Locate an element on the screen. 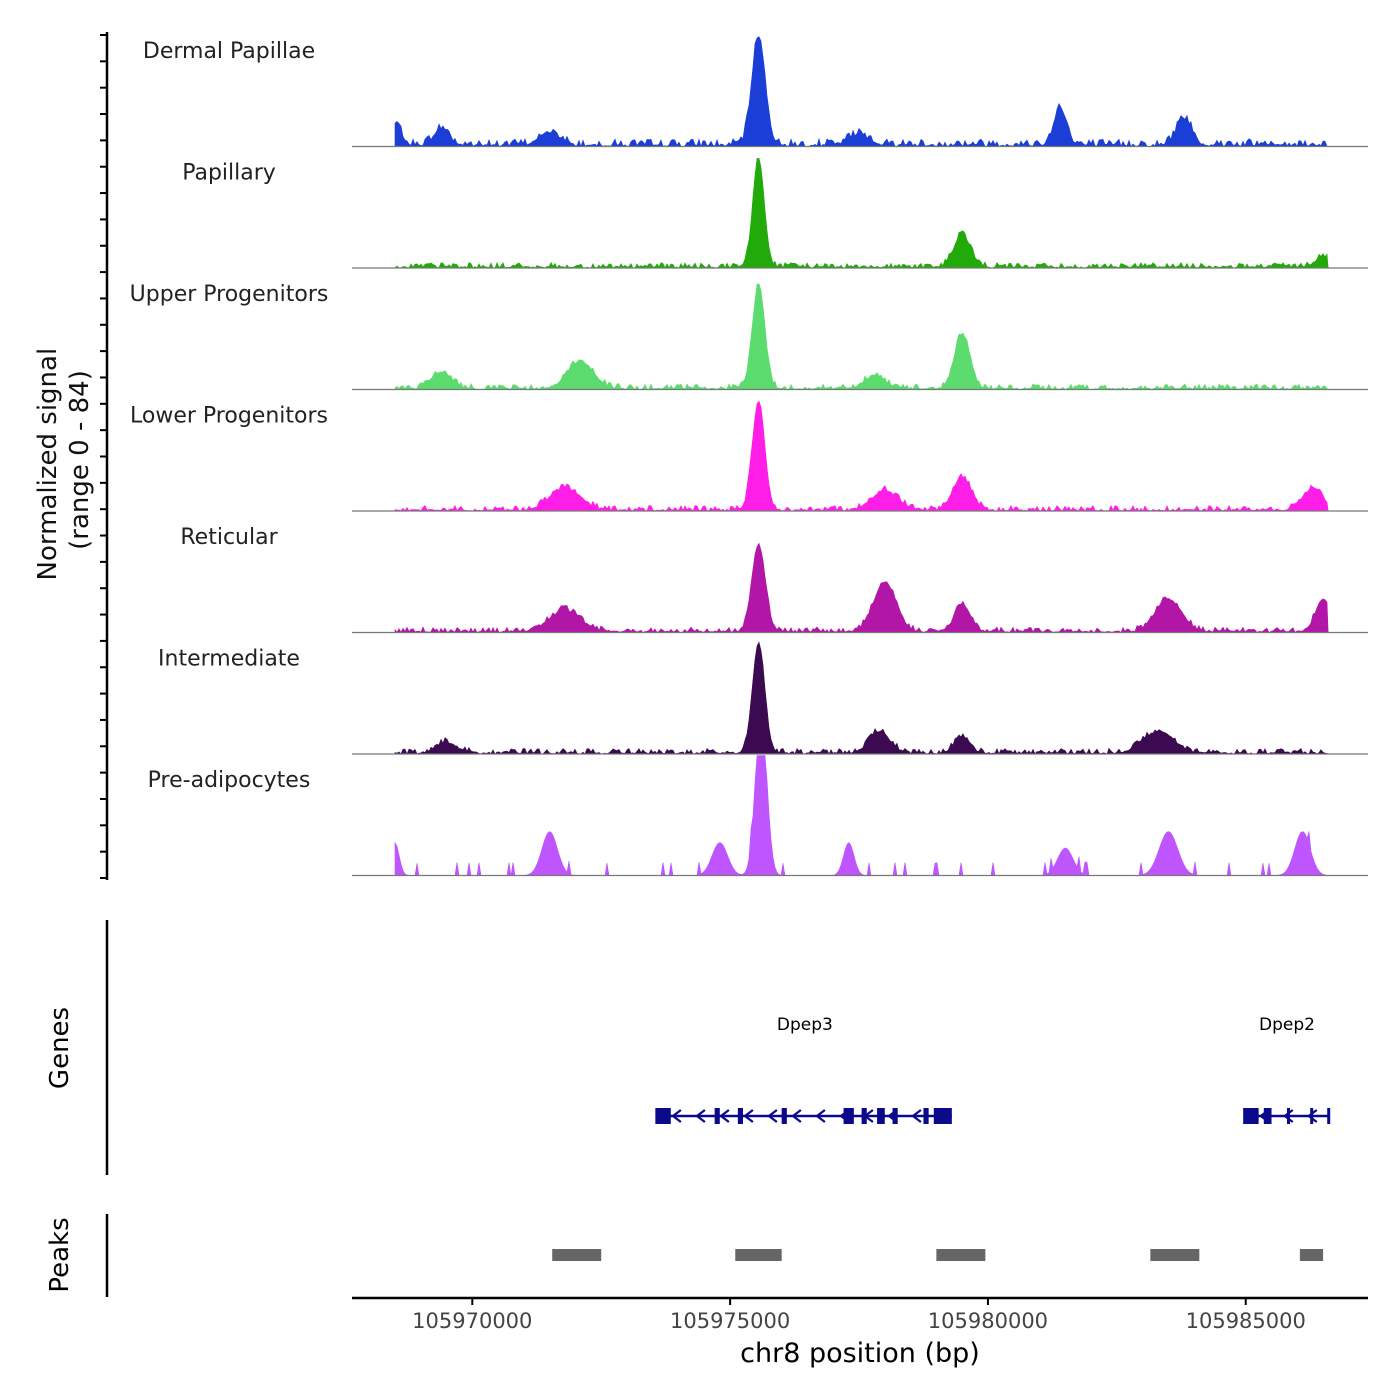  track-upper-progenitors: Upper Progenitors is located at coordinates (749, 336).